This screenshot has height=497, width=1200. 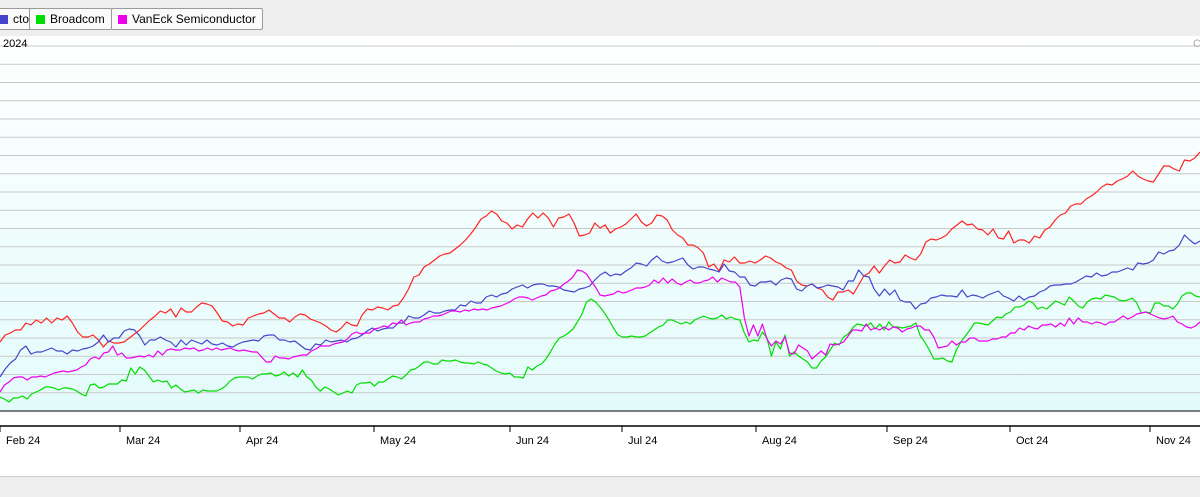 I want to click on x-tick-label: Apr 24, so click(x=262, y=441).